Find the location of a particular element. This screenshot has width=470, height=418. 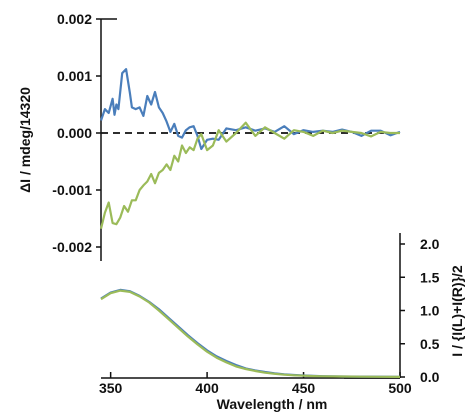

x-tick-label: 400 is located at coordinates (207, 388).